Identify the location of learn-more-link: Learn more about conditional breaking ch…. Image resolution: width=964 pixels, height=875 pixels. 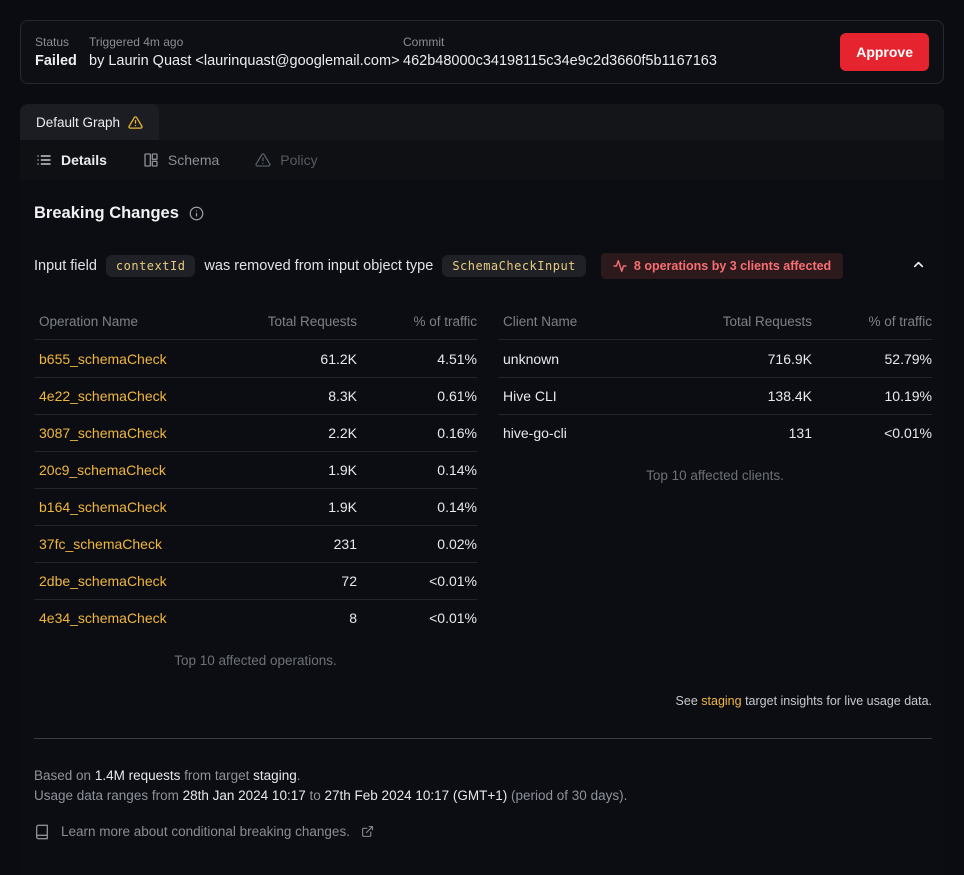
(483, 832).